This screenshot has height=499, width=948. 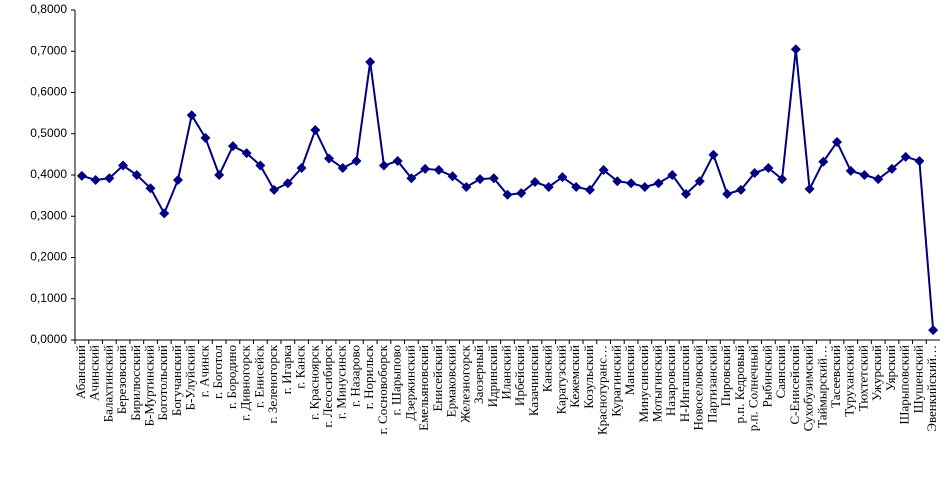 What do you see at coordinates (780, 371) in the screenshot?
I see `x-tick-label: Саянский` at bounding box center [780, 371].